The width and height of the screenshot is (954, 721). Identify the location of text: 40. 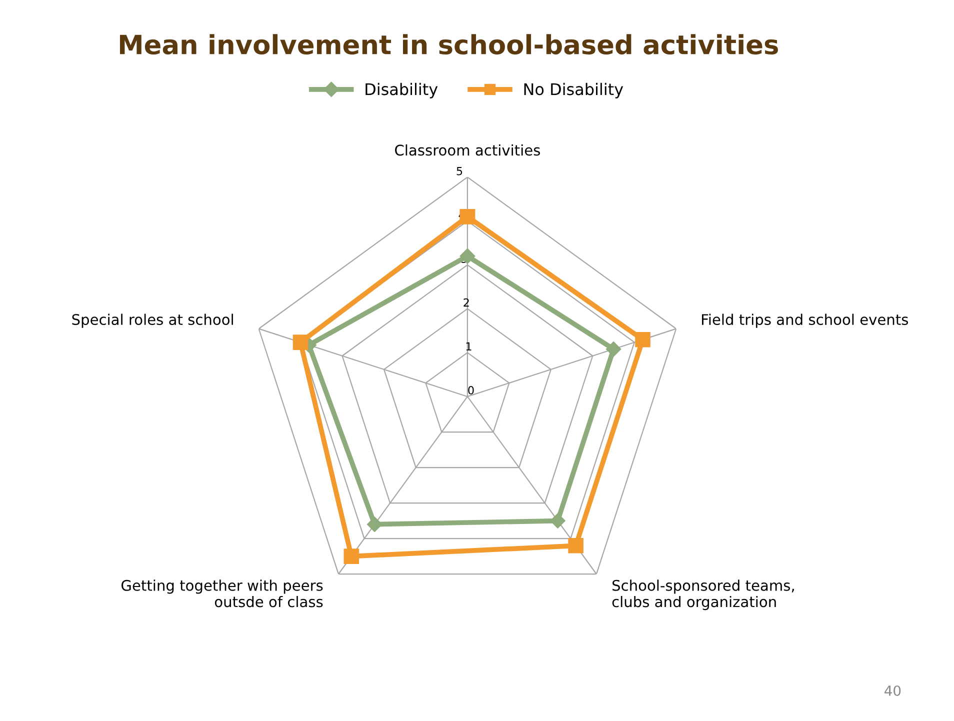
(892, 690).